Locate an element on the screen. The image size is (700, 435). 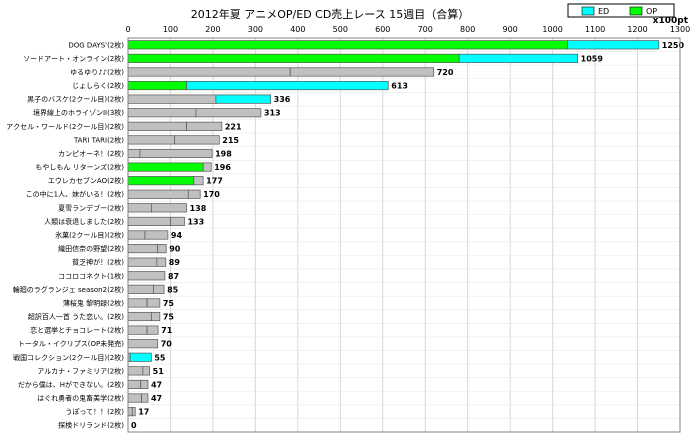
x-tick-label: 500 is located at coordinates (340, 29).